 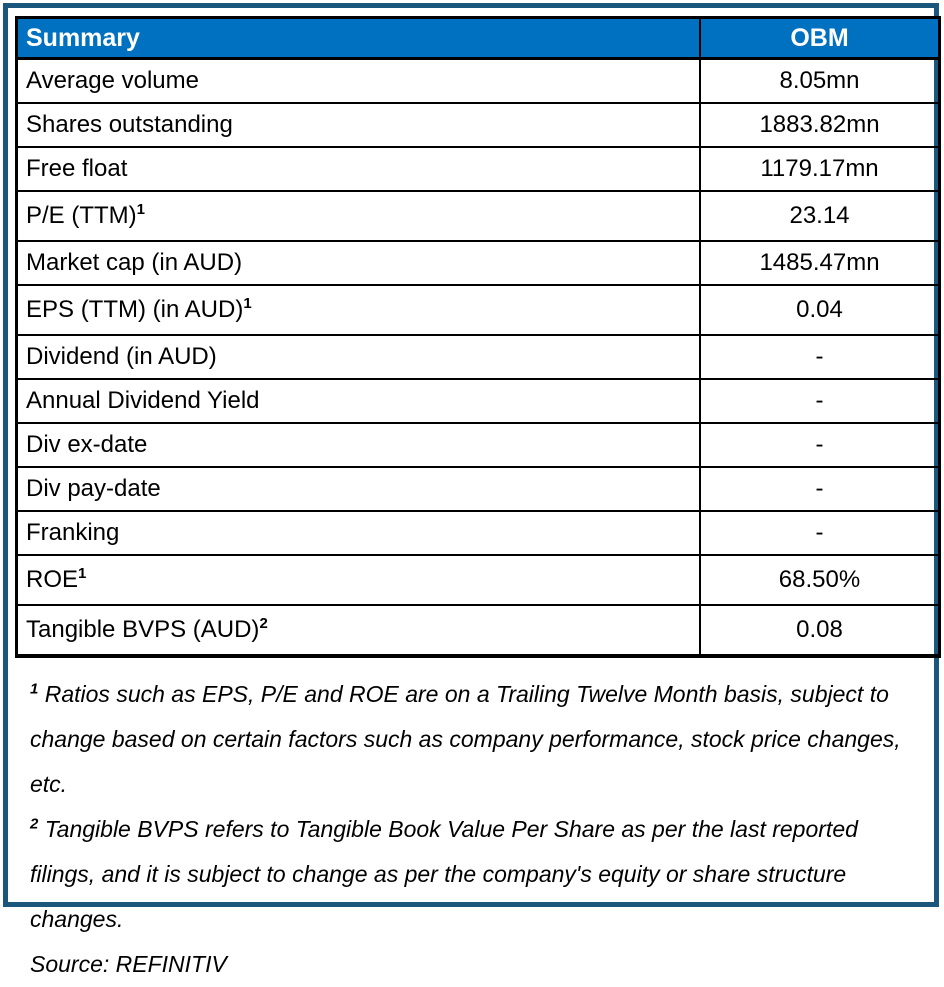 I want to click on row-label-text: Dividend (in AUD), so click(x=121, y=356).